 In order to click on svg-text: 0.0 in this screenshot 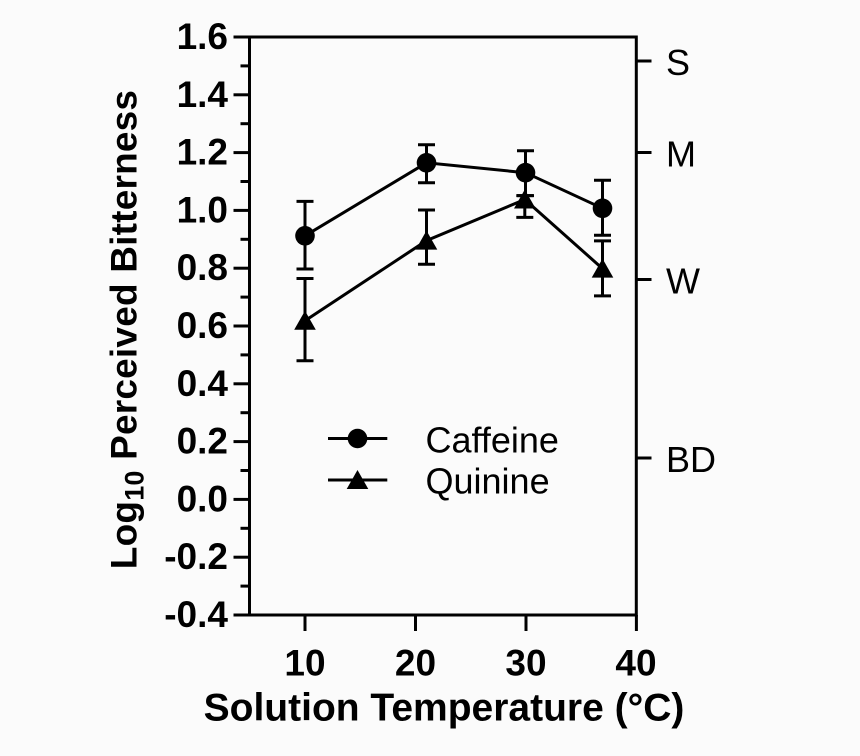, I will do `click(202, 498)`.